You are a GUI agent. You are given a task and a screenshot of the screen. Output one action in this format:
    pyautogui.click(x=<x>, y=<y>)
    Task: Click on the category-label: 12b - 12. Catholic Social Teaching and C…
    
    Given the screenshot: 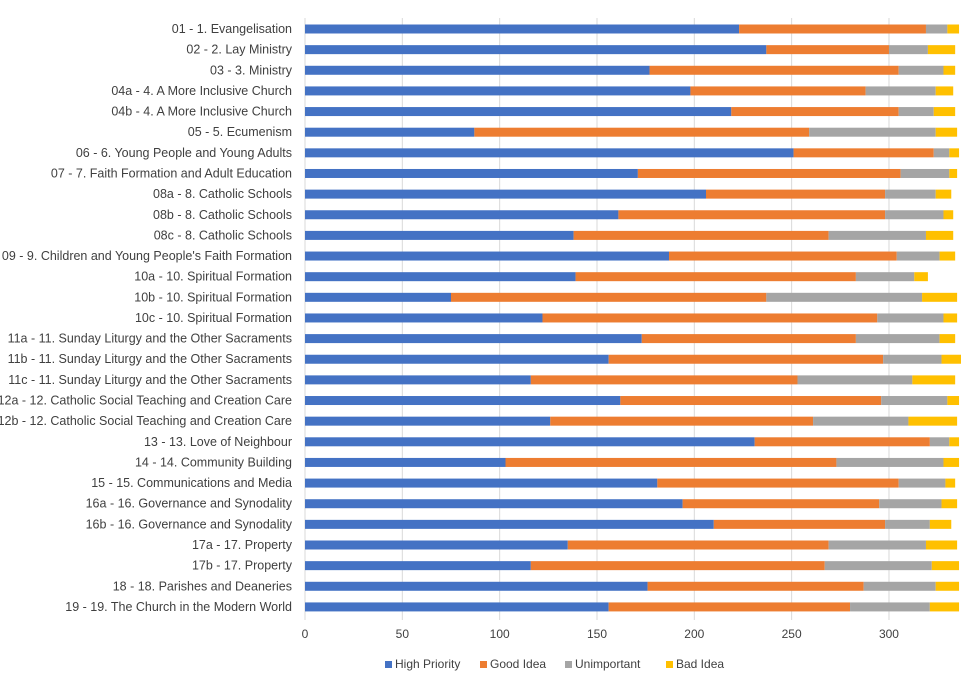 What is the action you would take?
    pyautogui.click(x=146, y=421)
    